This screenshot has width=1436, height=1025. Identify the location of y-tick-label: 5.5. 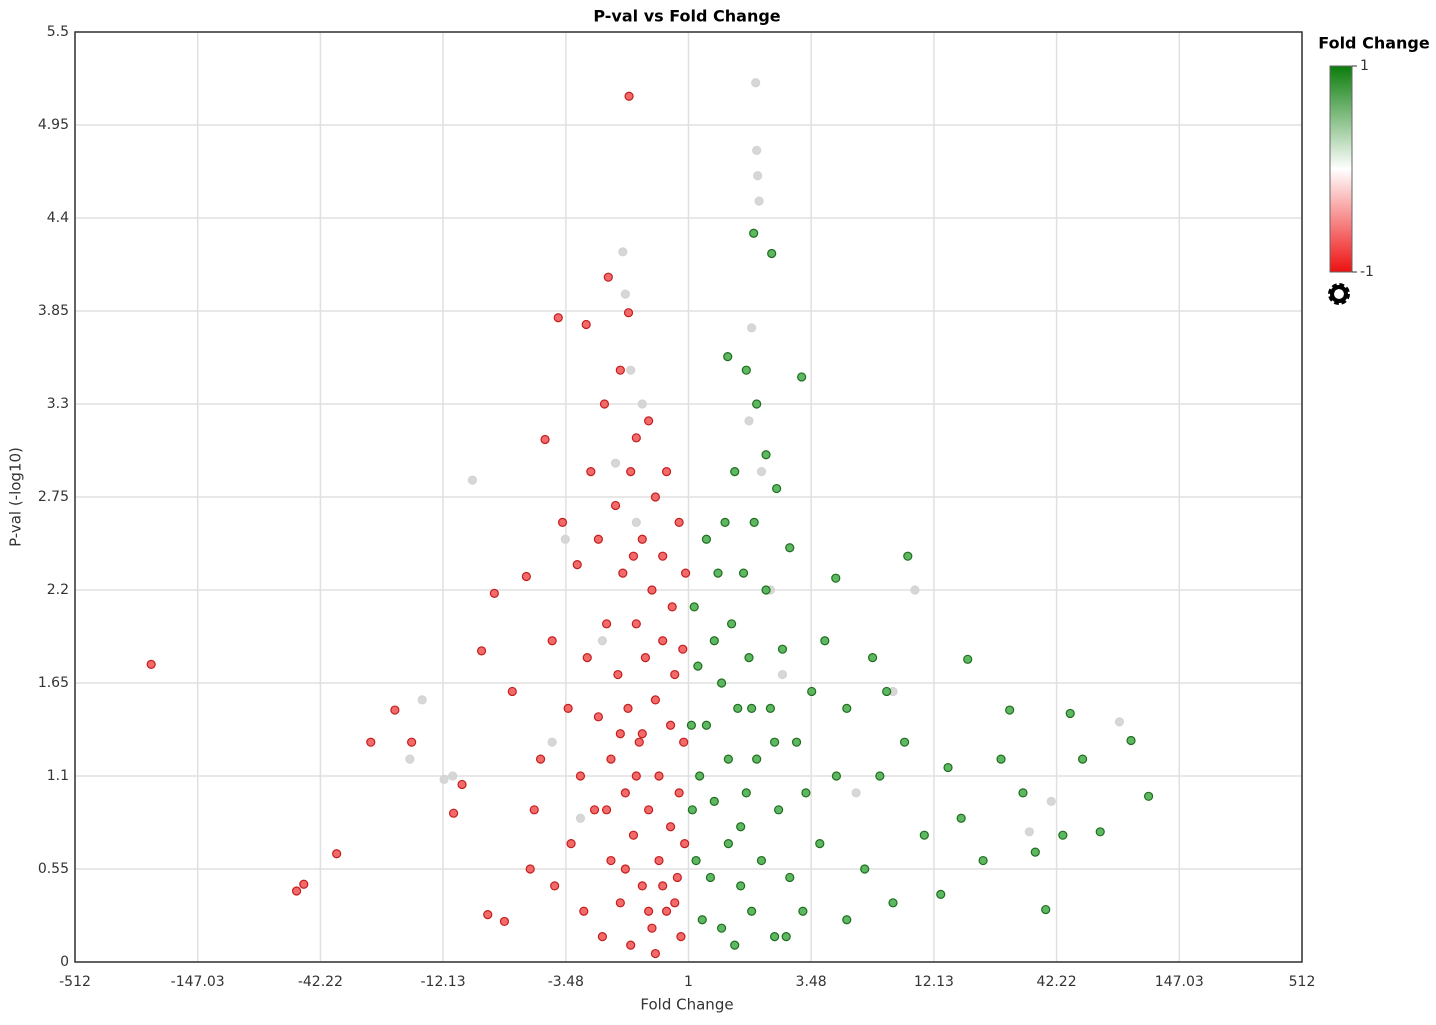
(58, 32).